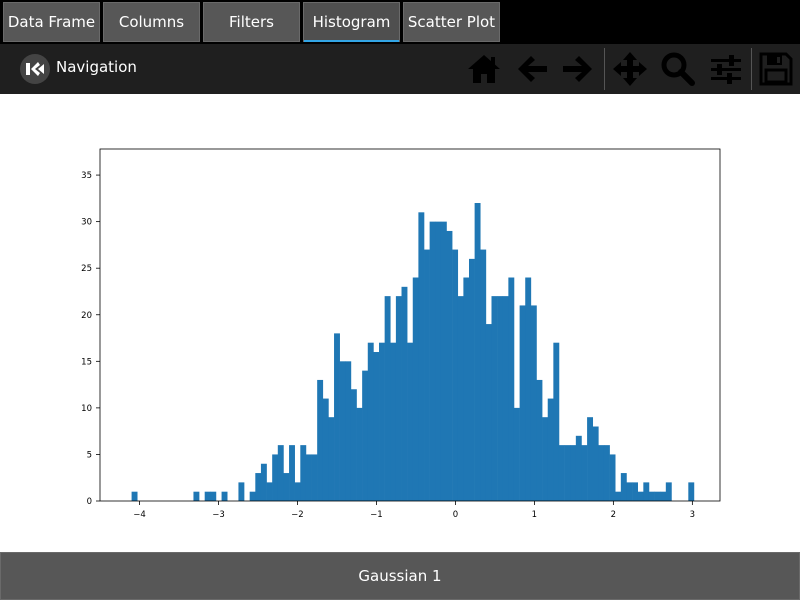 The image size is (800, 600). Describe the element at coordinates (451, 22) in the screenshot. I see `tab-scatter-plot: Scatter Plot` at that location.